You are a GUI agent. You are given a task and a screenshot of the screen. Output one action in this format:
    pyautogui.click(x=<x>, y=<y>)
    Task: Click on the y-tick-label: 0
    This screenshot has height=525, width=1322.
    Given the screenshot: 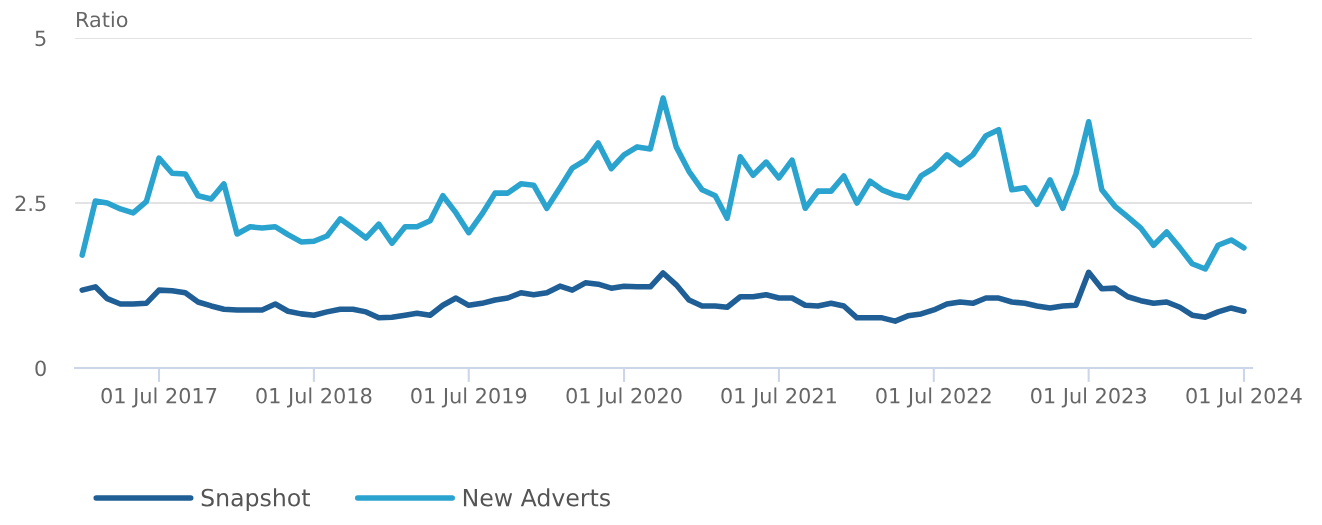 What is the action you would take?
    pyautogui.click(x=40, y=368)
    